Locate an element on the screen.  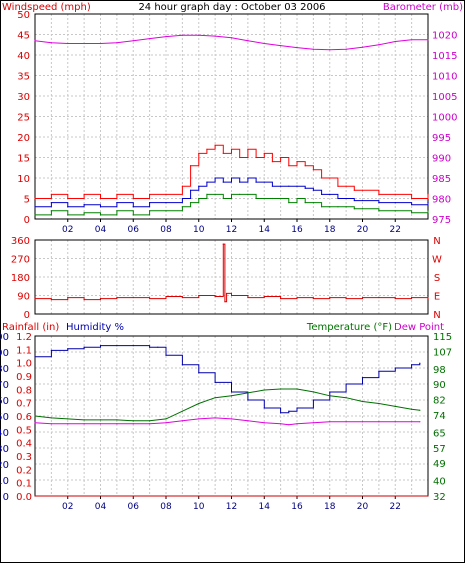
direction-panel-plot-area is located at coordinates (231, 277).